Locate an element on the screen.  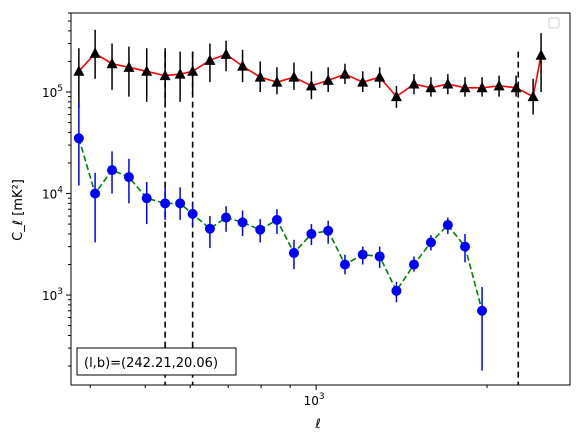
x-tick-label: 103 is located at coordinates (314, 400).